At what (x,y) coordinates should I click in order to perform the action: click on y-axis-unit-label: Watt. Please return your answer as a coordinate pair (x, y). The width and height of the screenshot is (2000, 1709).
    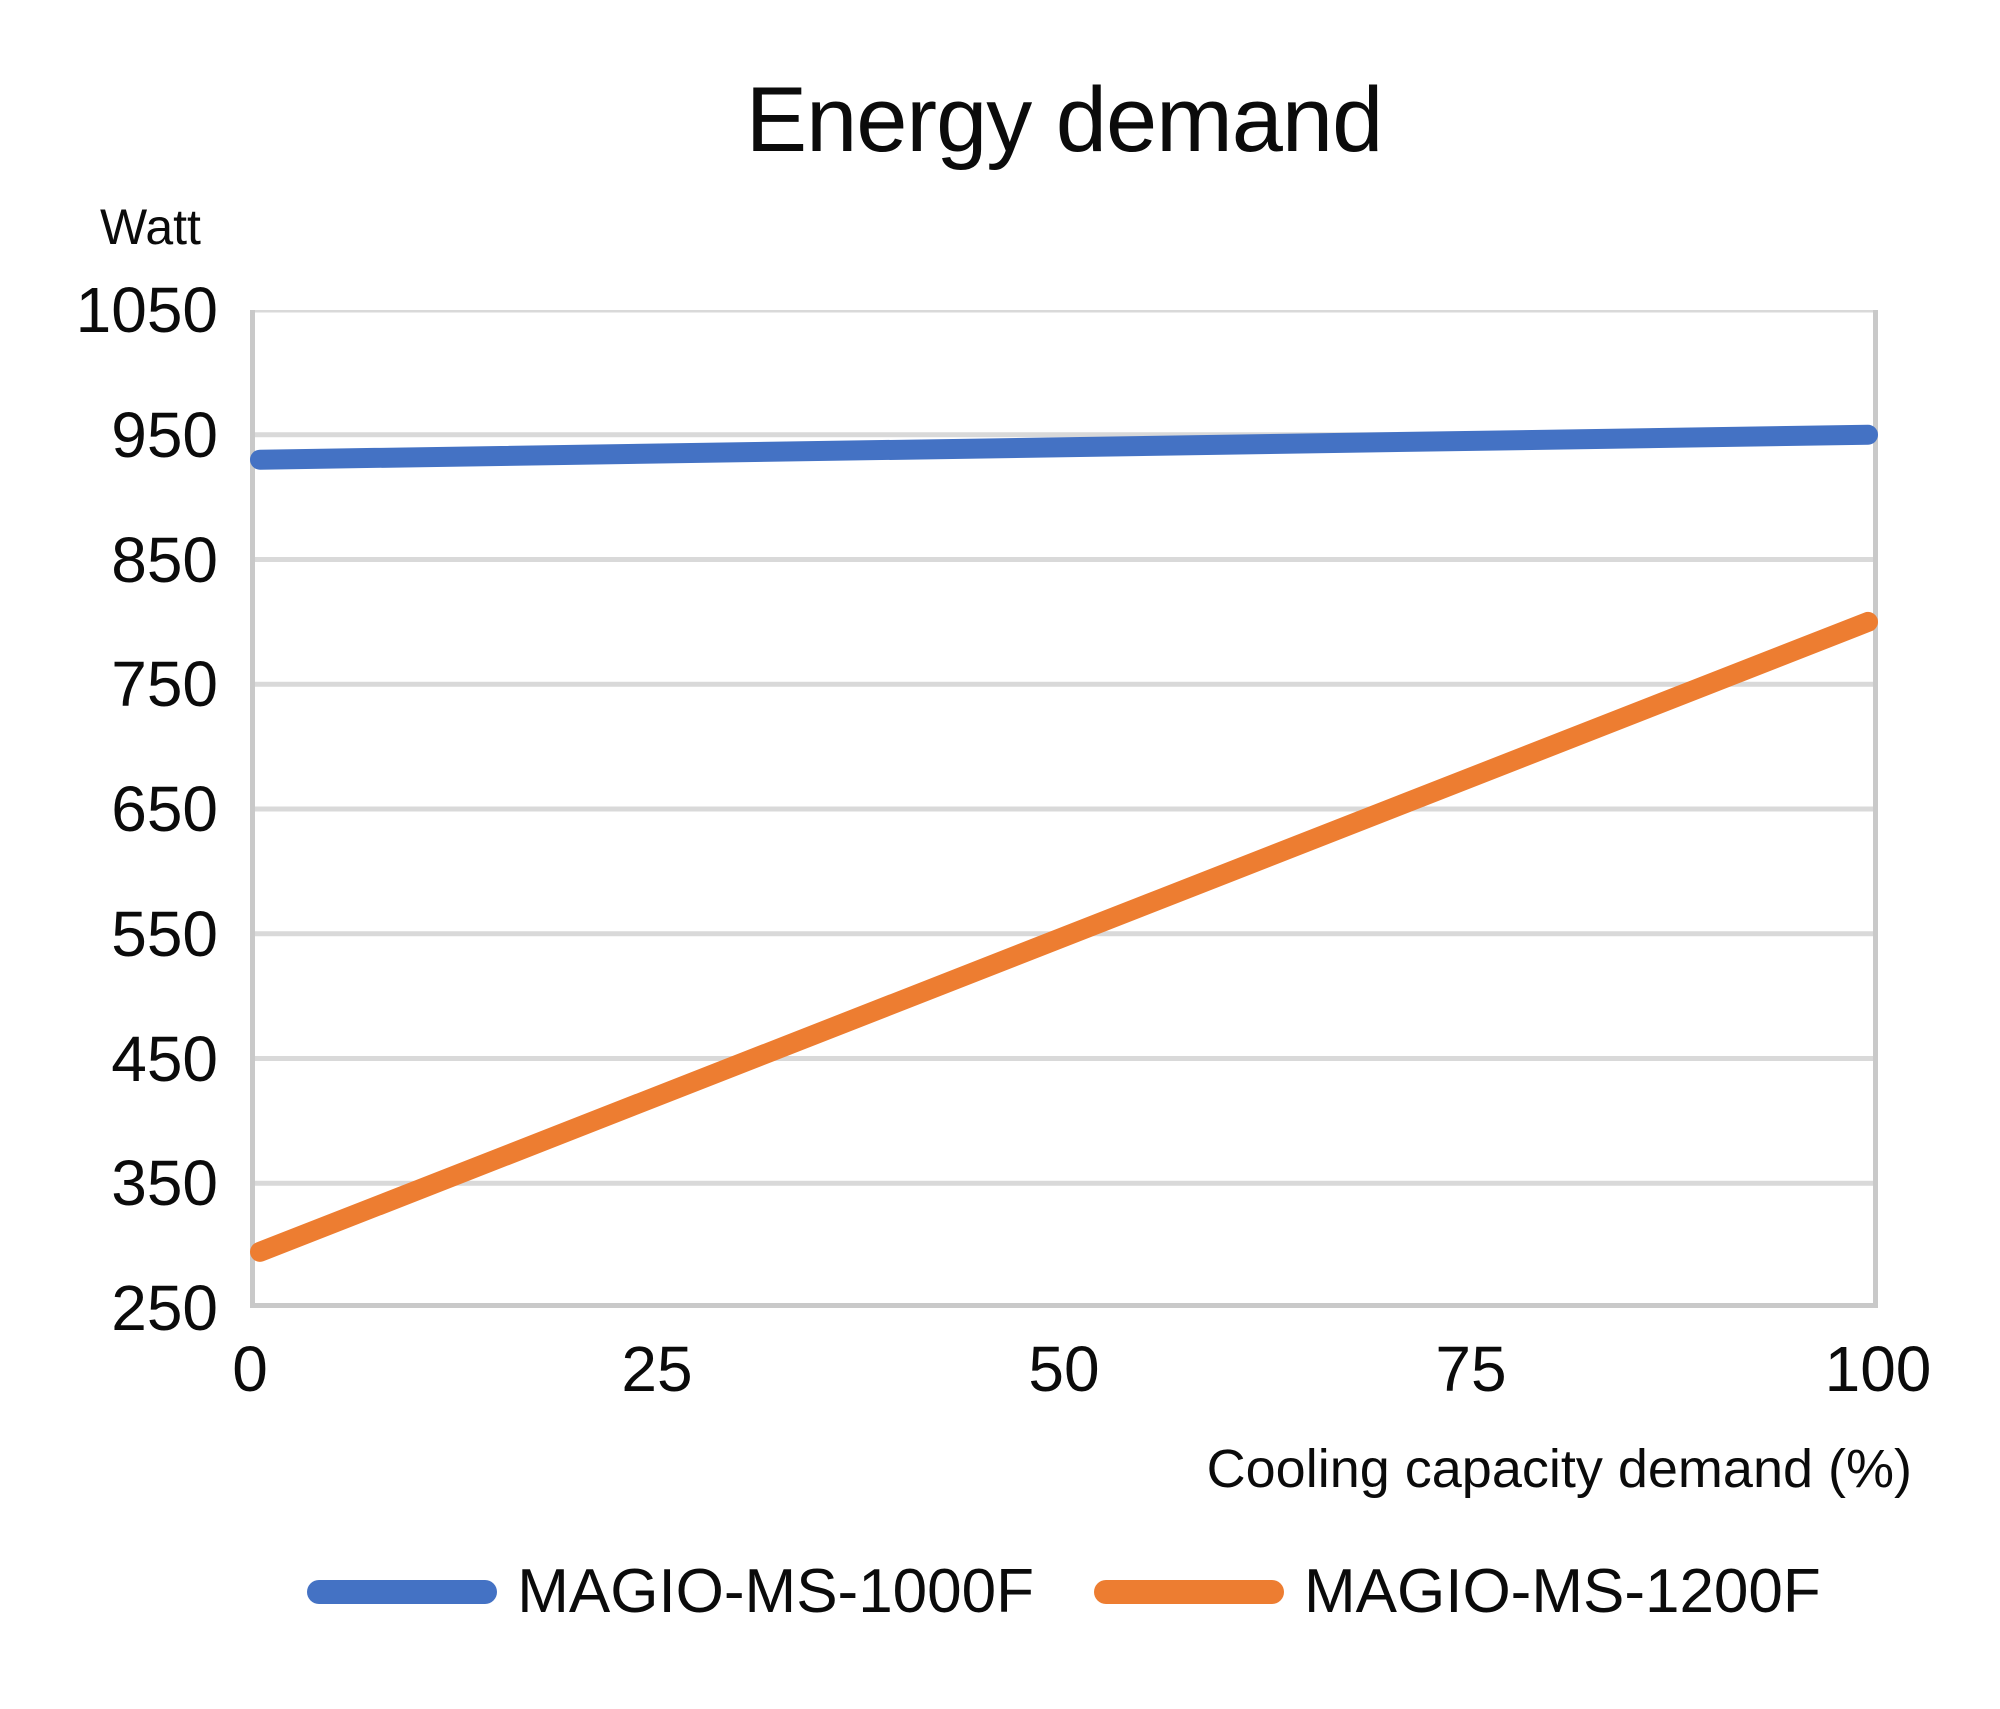
    Looking at the image, I should click on (150, 227).